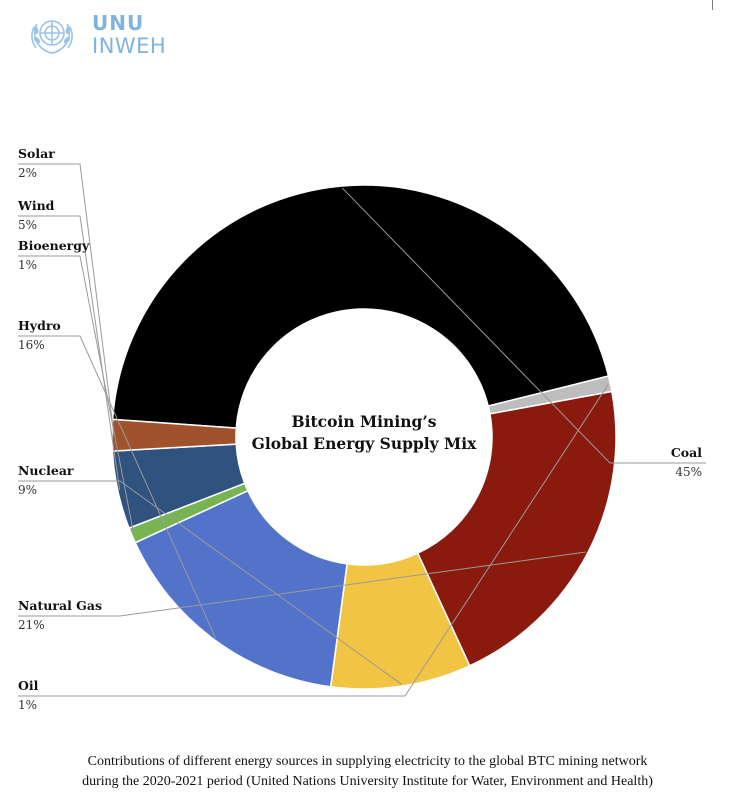  I want to click on value-label-coal: 45%, so click(688, 472).